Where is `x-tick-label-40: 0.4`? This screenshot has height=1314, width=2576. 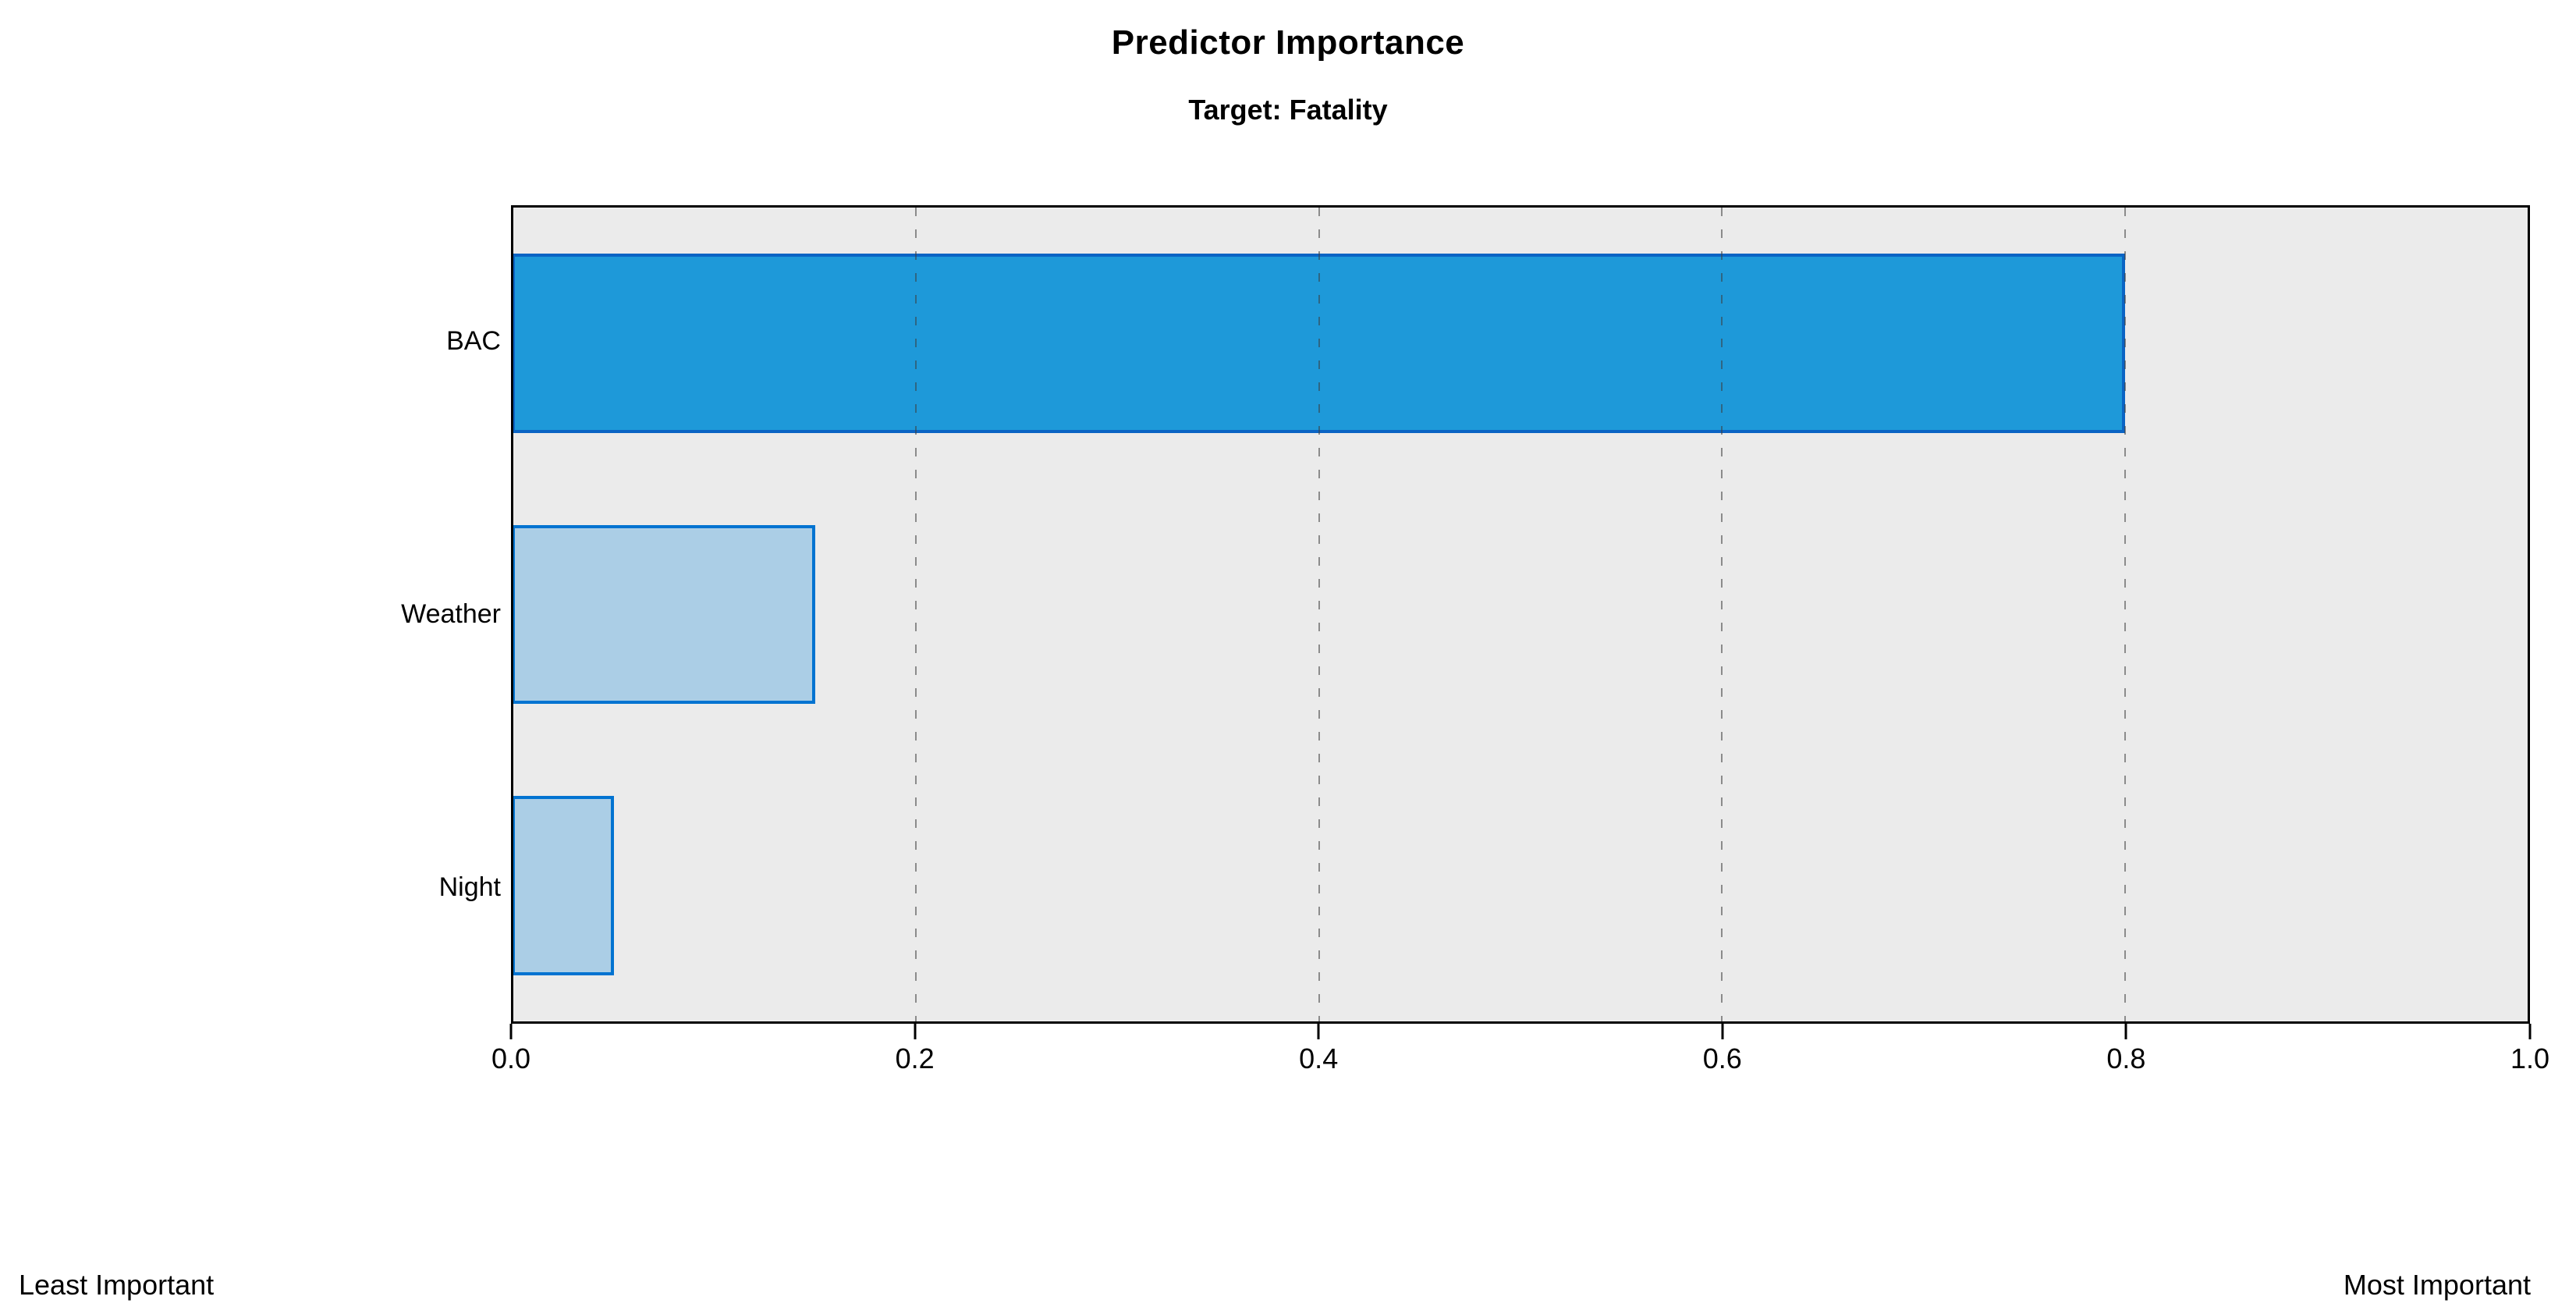
x-tick-label-40: 0.4 is located at coordinates (1319, 1058).